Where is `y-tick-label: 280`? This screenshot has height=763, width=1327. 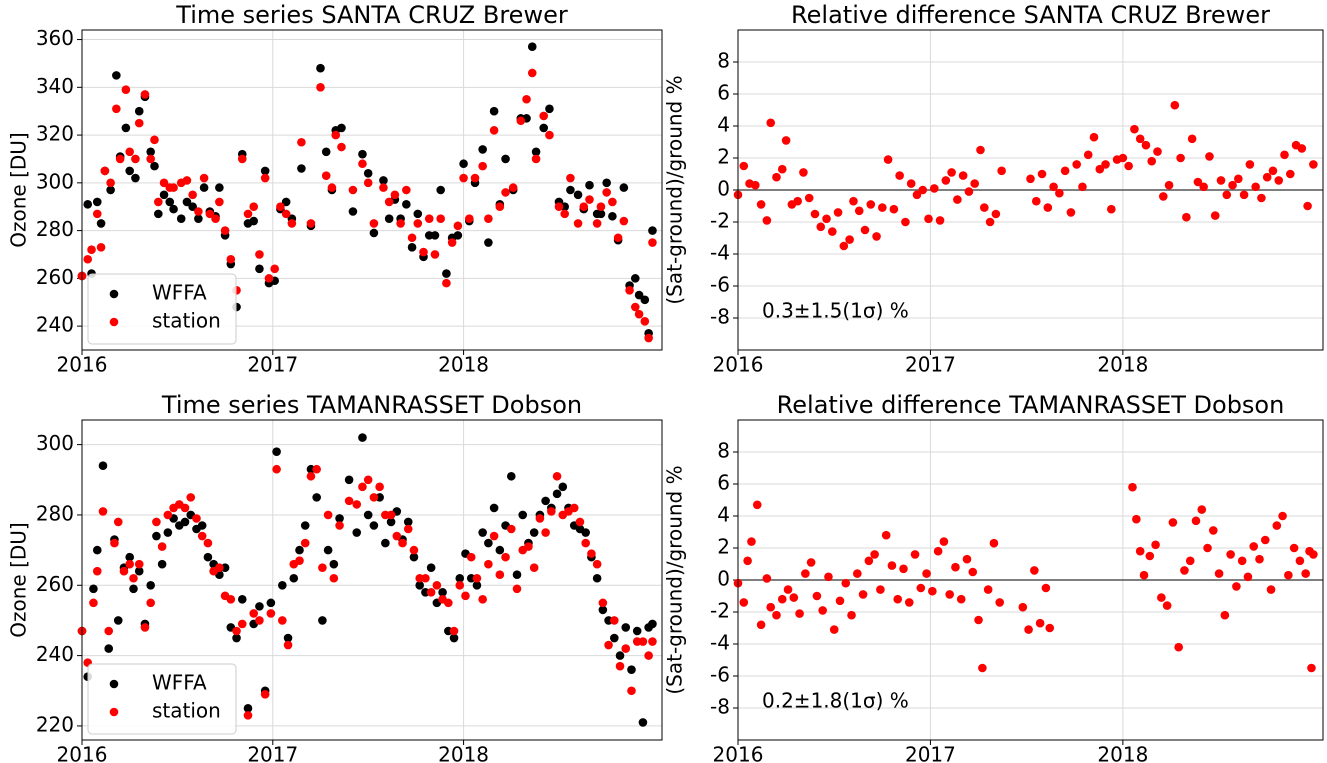 y-tick-label: 280 is located at coordinates (55, 513).